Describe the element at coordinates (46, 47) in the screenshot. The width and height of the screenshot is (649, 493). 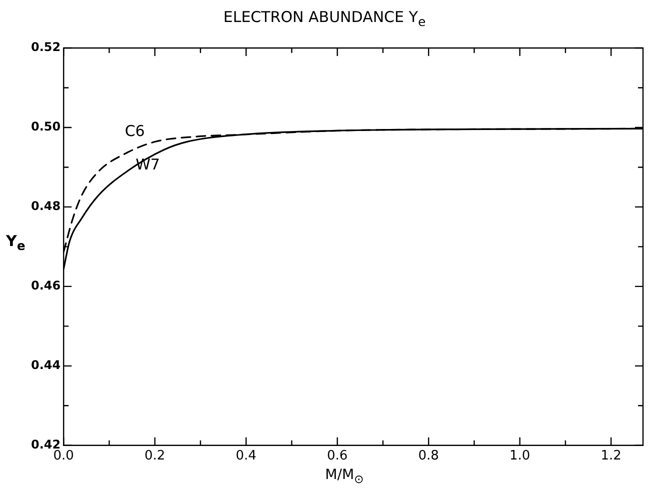
I see `y-tick-label: 0.52` at that location.